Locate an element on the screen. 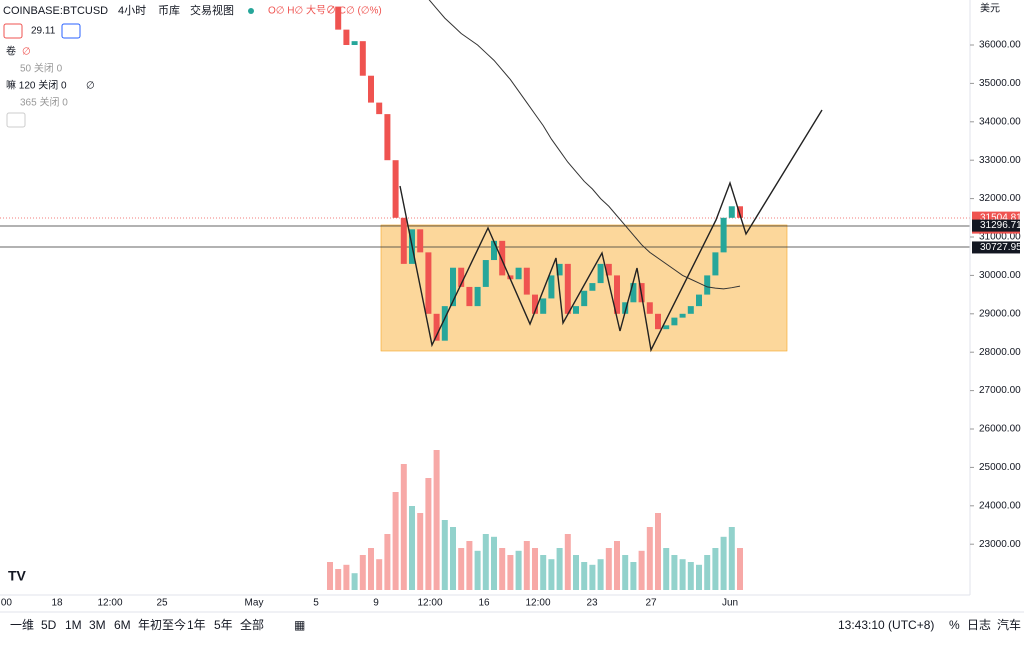  y-tick-label: 30000.00 is located at coordinates (1000, 275).